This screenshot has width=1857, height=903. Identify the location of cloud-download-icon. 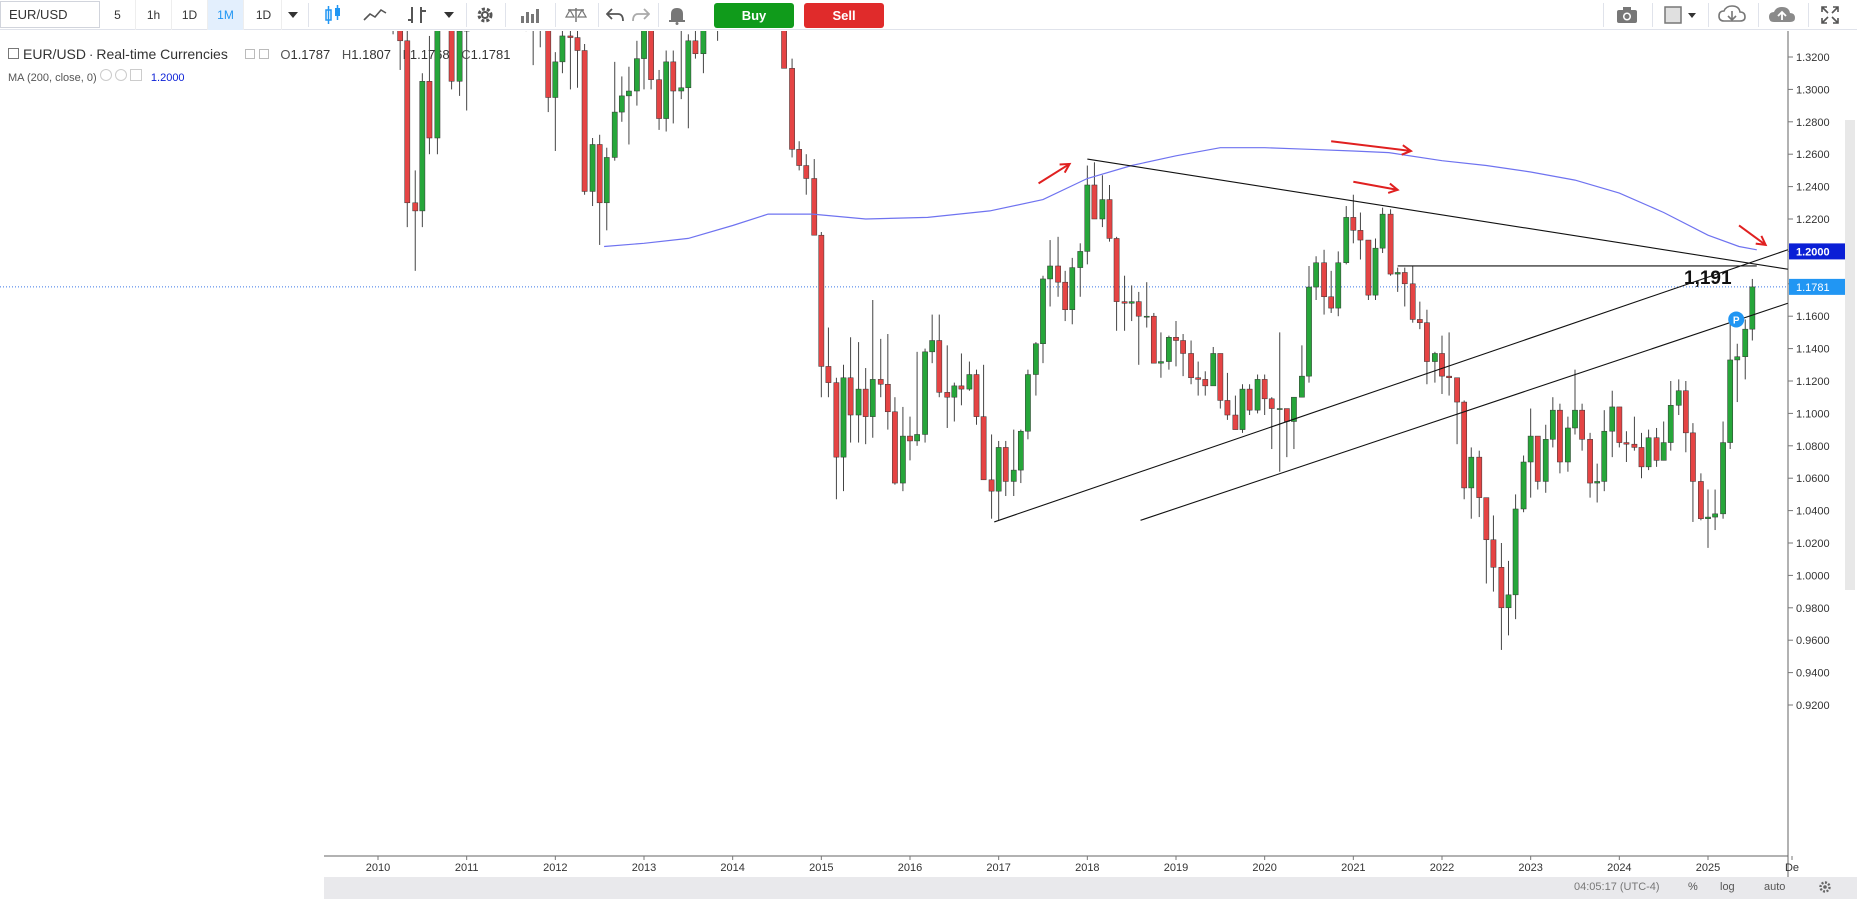
(1732, 15).